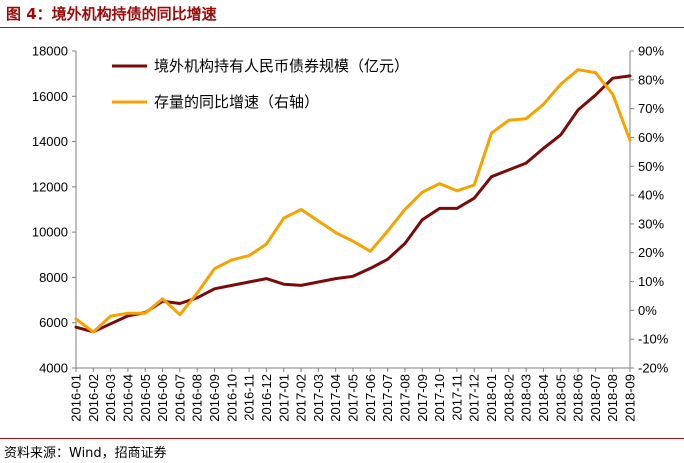 This screenshot has width=684, height=463. What do you see at coordinates (651, 108) in the screenshot?
I see `right-tick-label: 70%` at bounding box center [651, 108].